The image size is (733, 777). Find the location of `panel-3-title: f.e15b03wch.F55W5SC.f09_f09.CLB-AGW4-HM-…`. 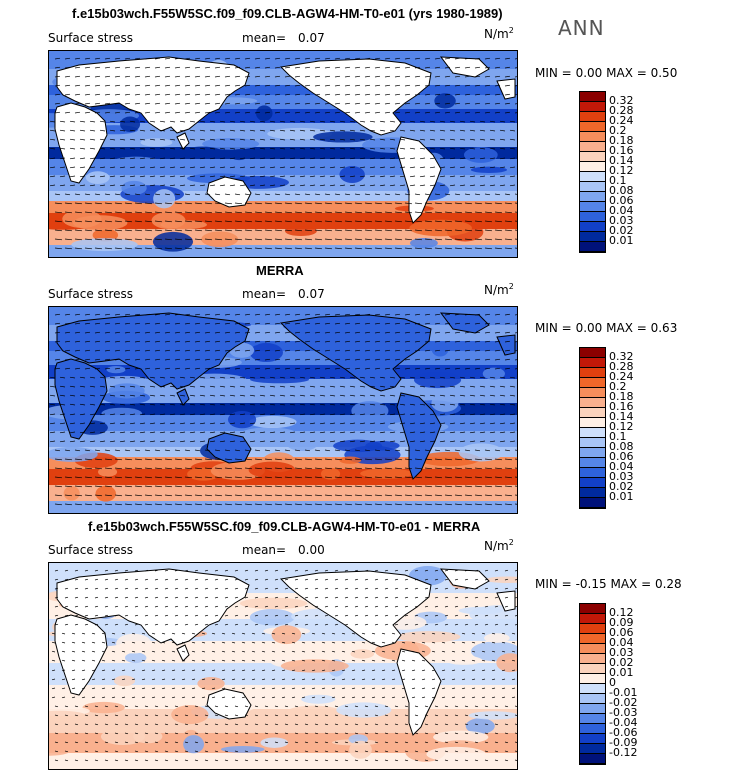

panel-3-title: f.e15b03wch.F55W5SC.f09_f09.CLB-AGW4-HM-… is located at coordinates (284, 526).